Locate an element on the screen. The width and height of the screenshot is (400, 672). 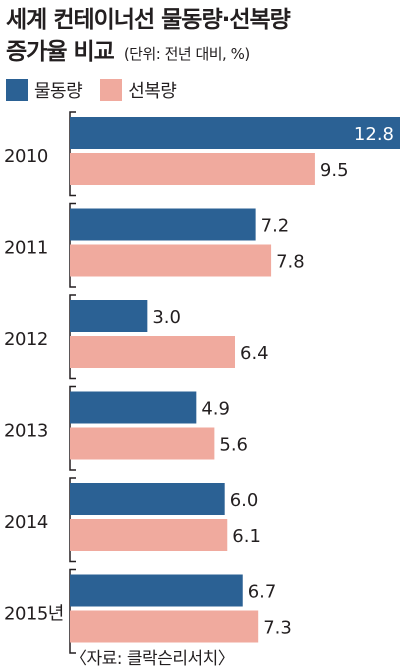
y-tick-label: 2012 is located at coordinates (26, 339).